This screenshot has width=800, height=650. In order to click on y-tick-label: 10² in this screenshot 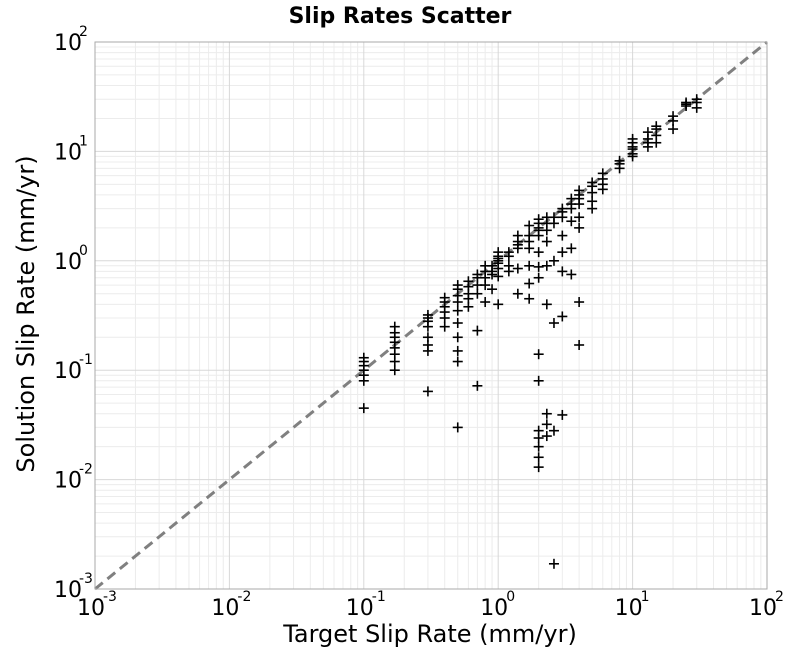, I will do `click(71, 40)`.